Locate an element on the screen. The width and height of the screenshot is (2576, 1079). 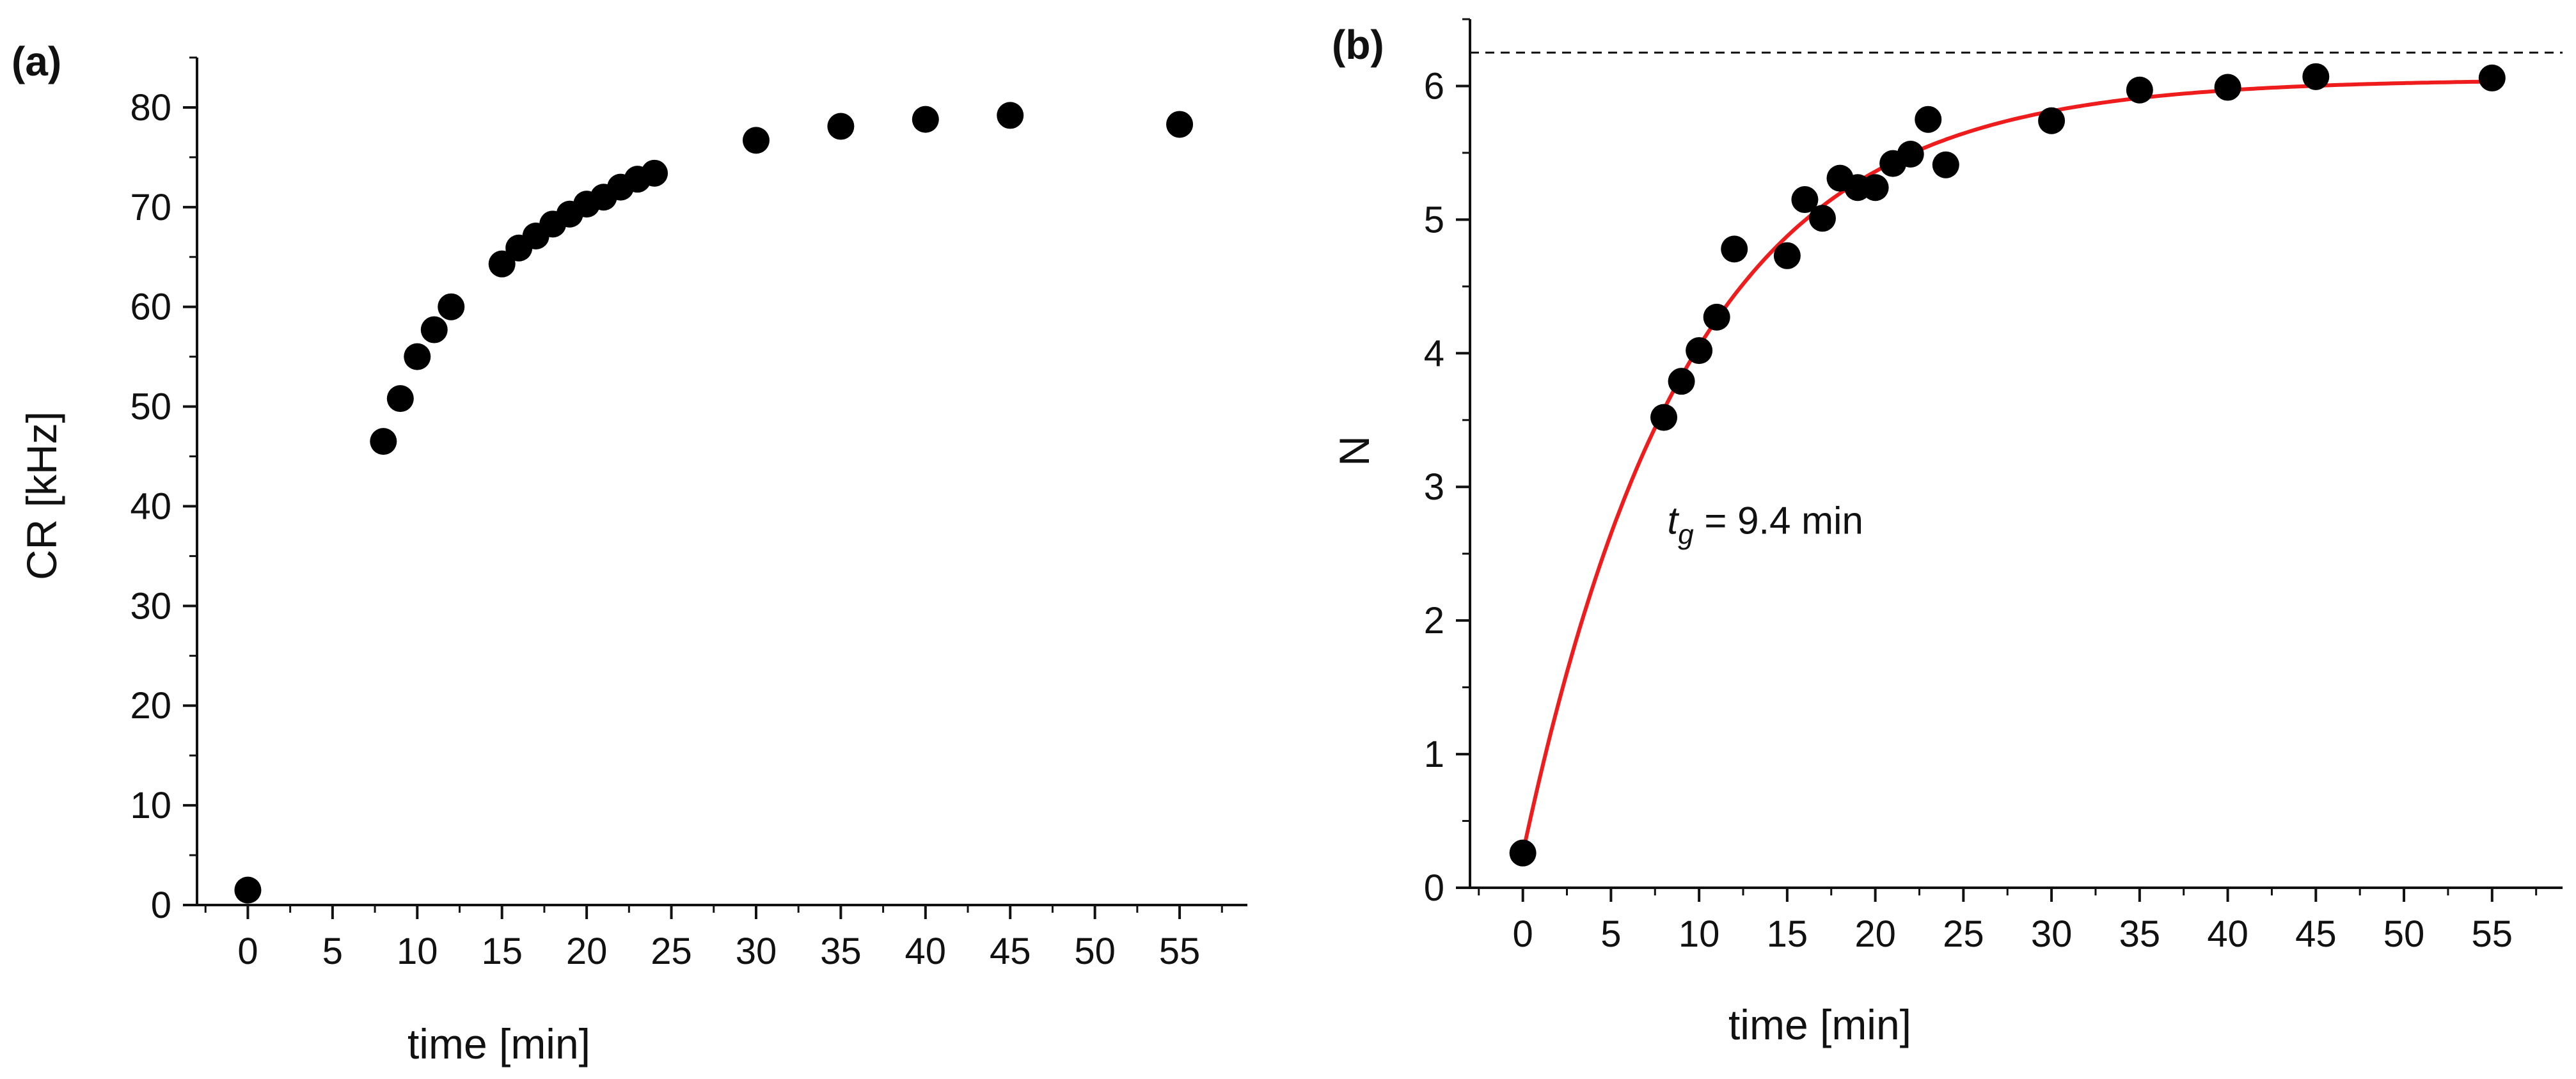
y-tick-label: 1 is located at coordinates (1434, 754).